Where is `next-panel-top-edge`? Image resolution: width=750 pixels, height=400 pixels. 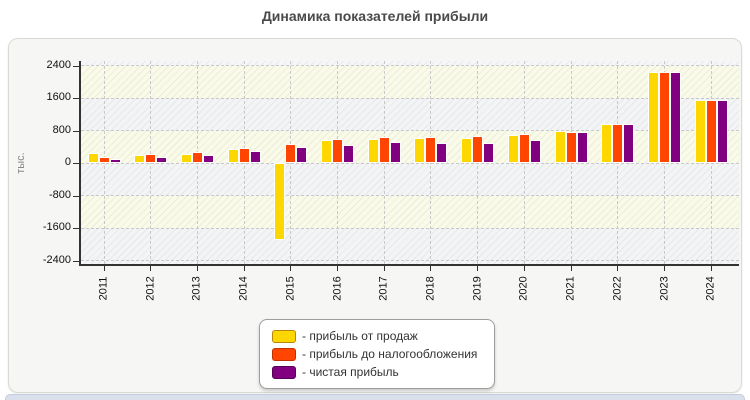 next-panel-top-edge is located at coordinates (375, 397).